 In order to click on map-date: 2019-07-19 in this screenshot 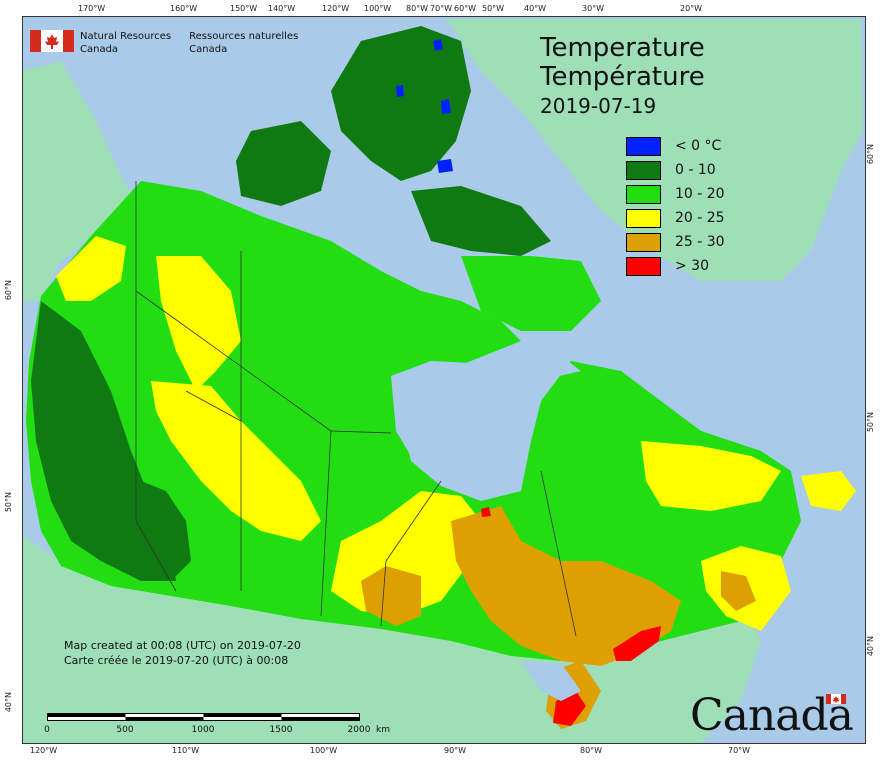, I will do `click(598, 106)`.